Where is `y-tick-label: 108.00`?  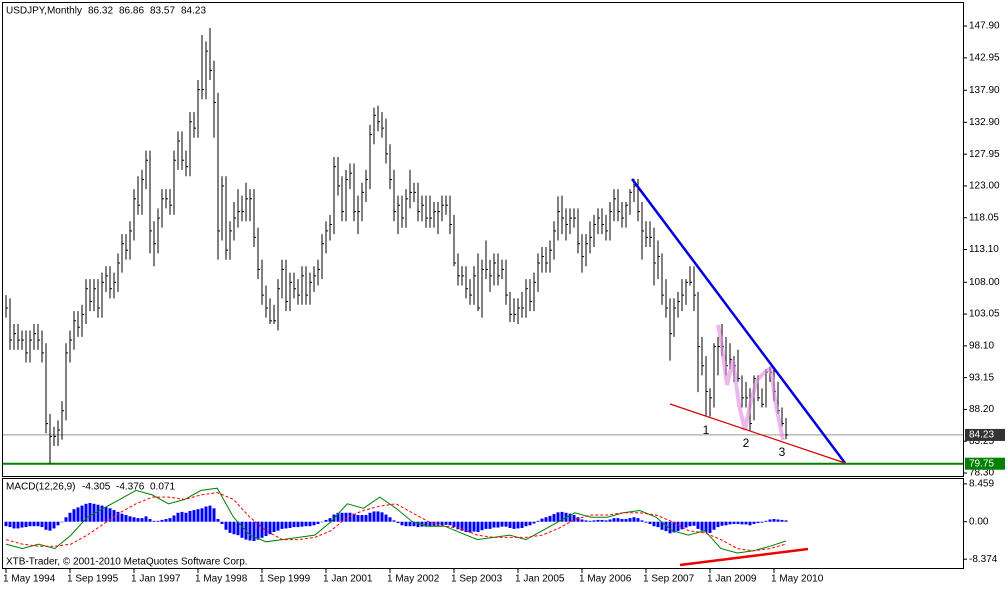 y-tick-label: 108.00 is located at coordinates (984, 282).